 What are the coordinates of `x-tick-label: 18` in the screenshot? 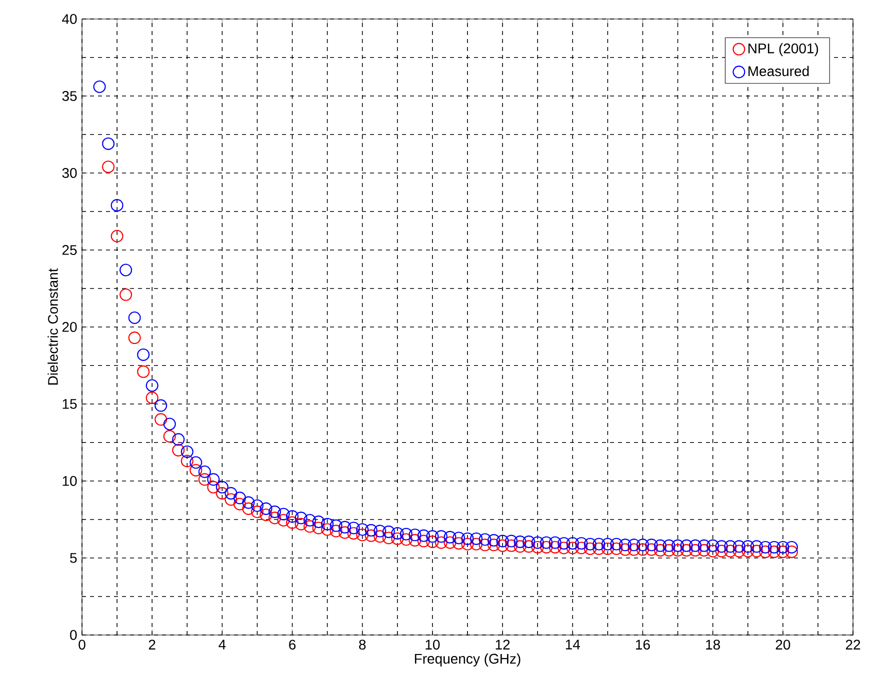 It's located at (713, 645).